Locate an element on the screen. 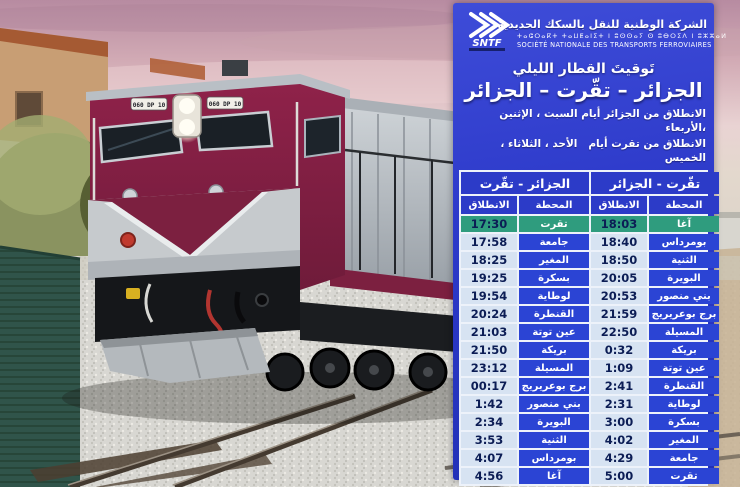  cell-l-time-row13: 3:53 is located at coordinates (489, 440).